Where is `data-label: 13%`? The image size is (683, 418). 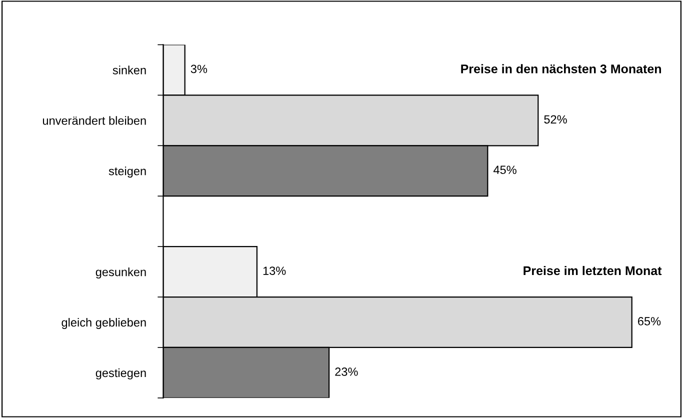 data-label: 13% is located at coordinates (274, 270).